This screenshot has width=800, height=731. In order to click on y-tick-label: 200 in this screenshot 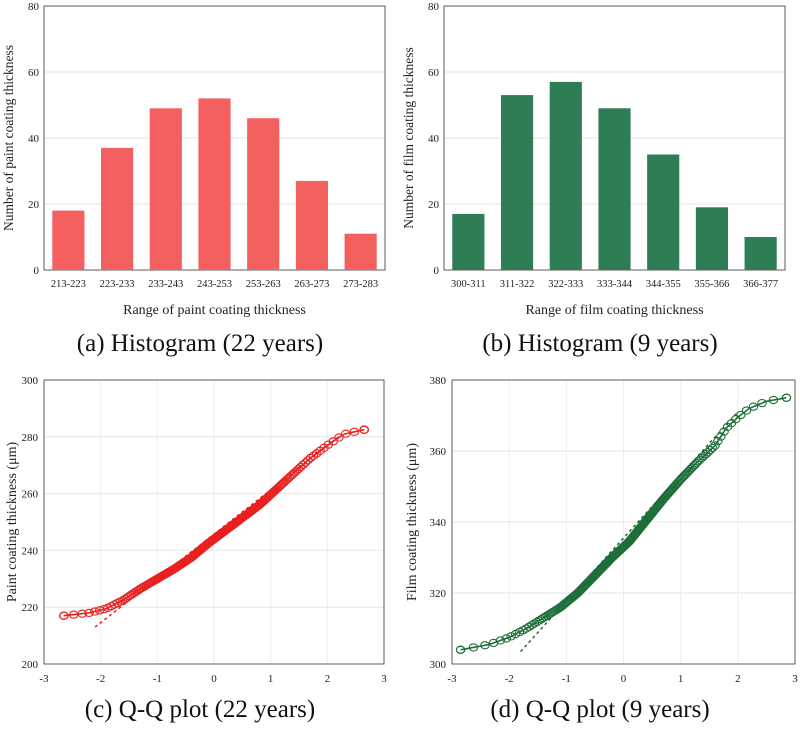, I will do `click(30, 665)`.